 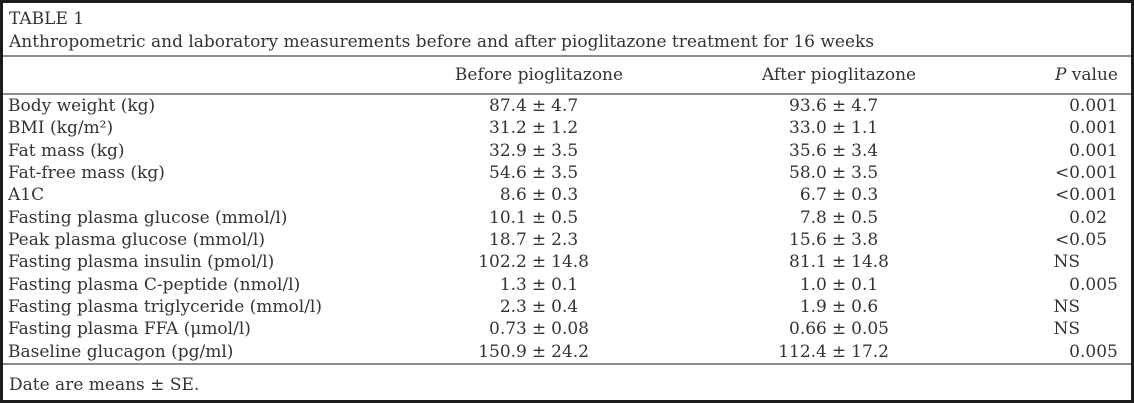 I want to click on after-mean: 7.8, so click(x=813, y=217).